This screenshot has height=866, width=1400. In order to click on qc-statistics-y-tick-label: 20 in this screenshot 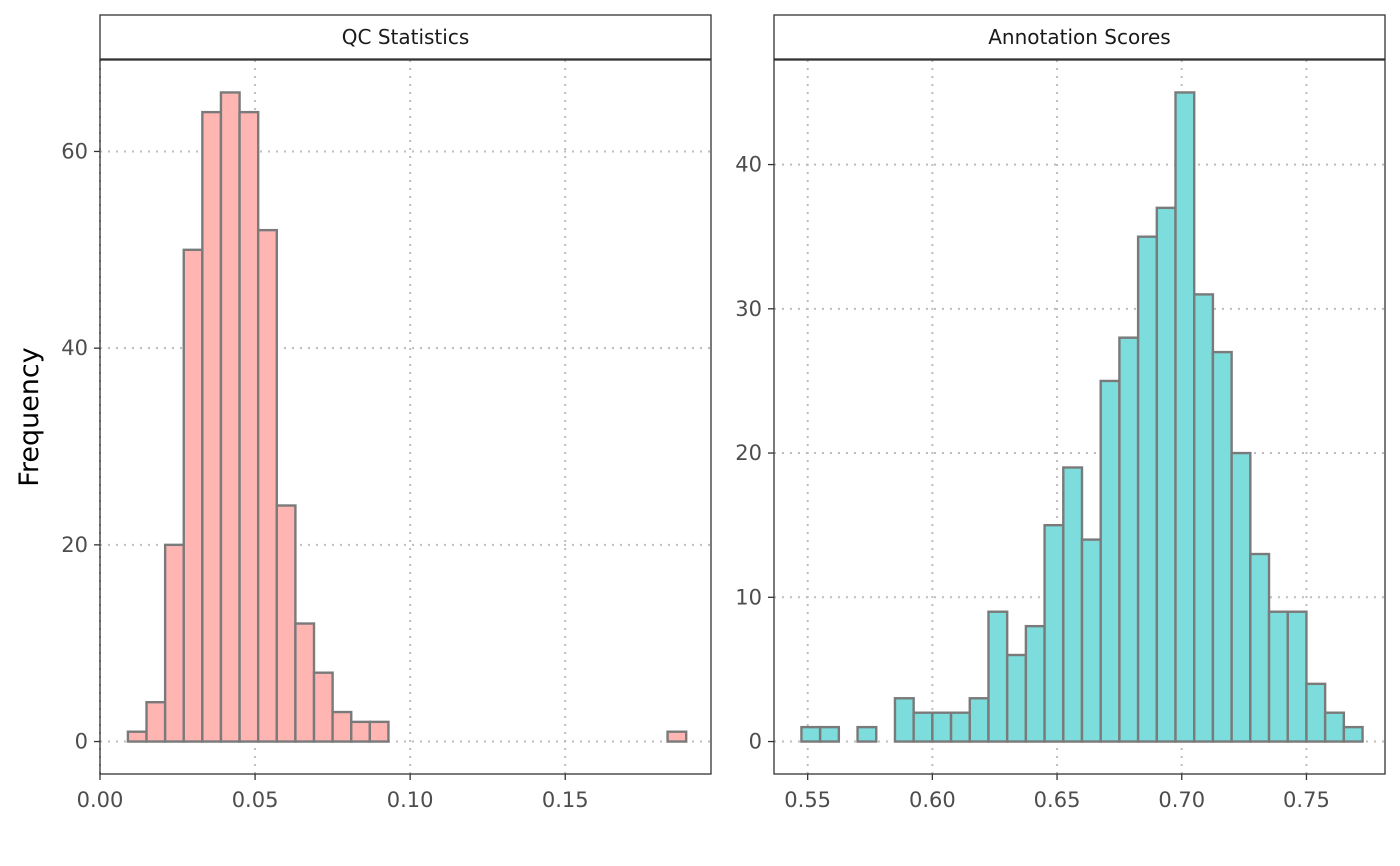, I will do `click(74, 545)`.